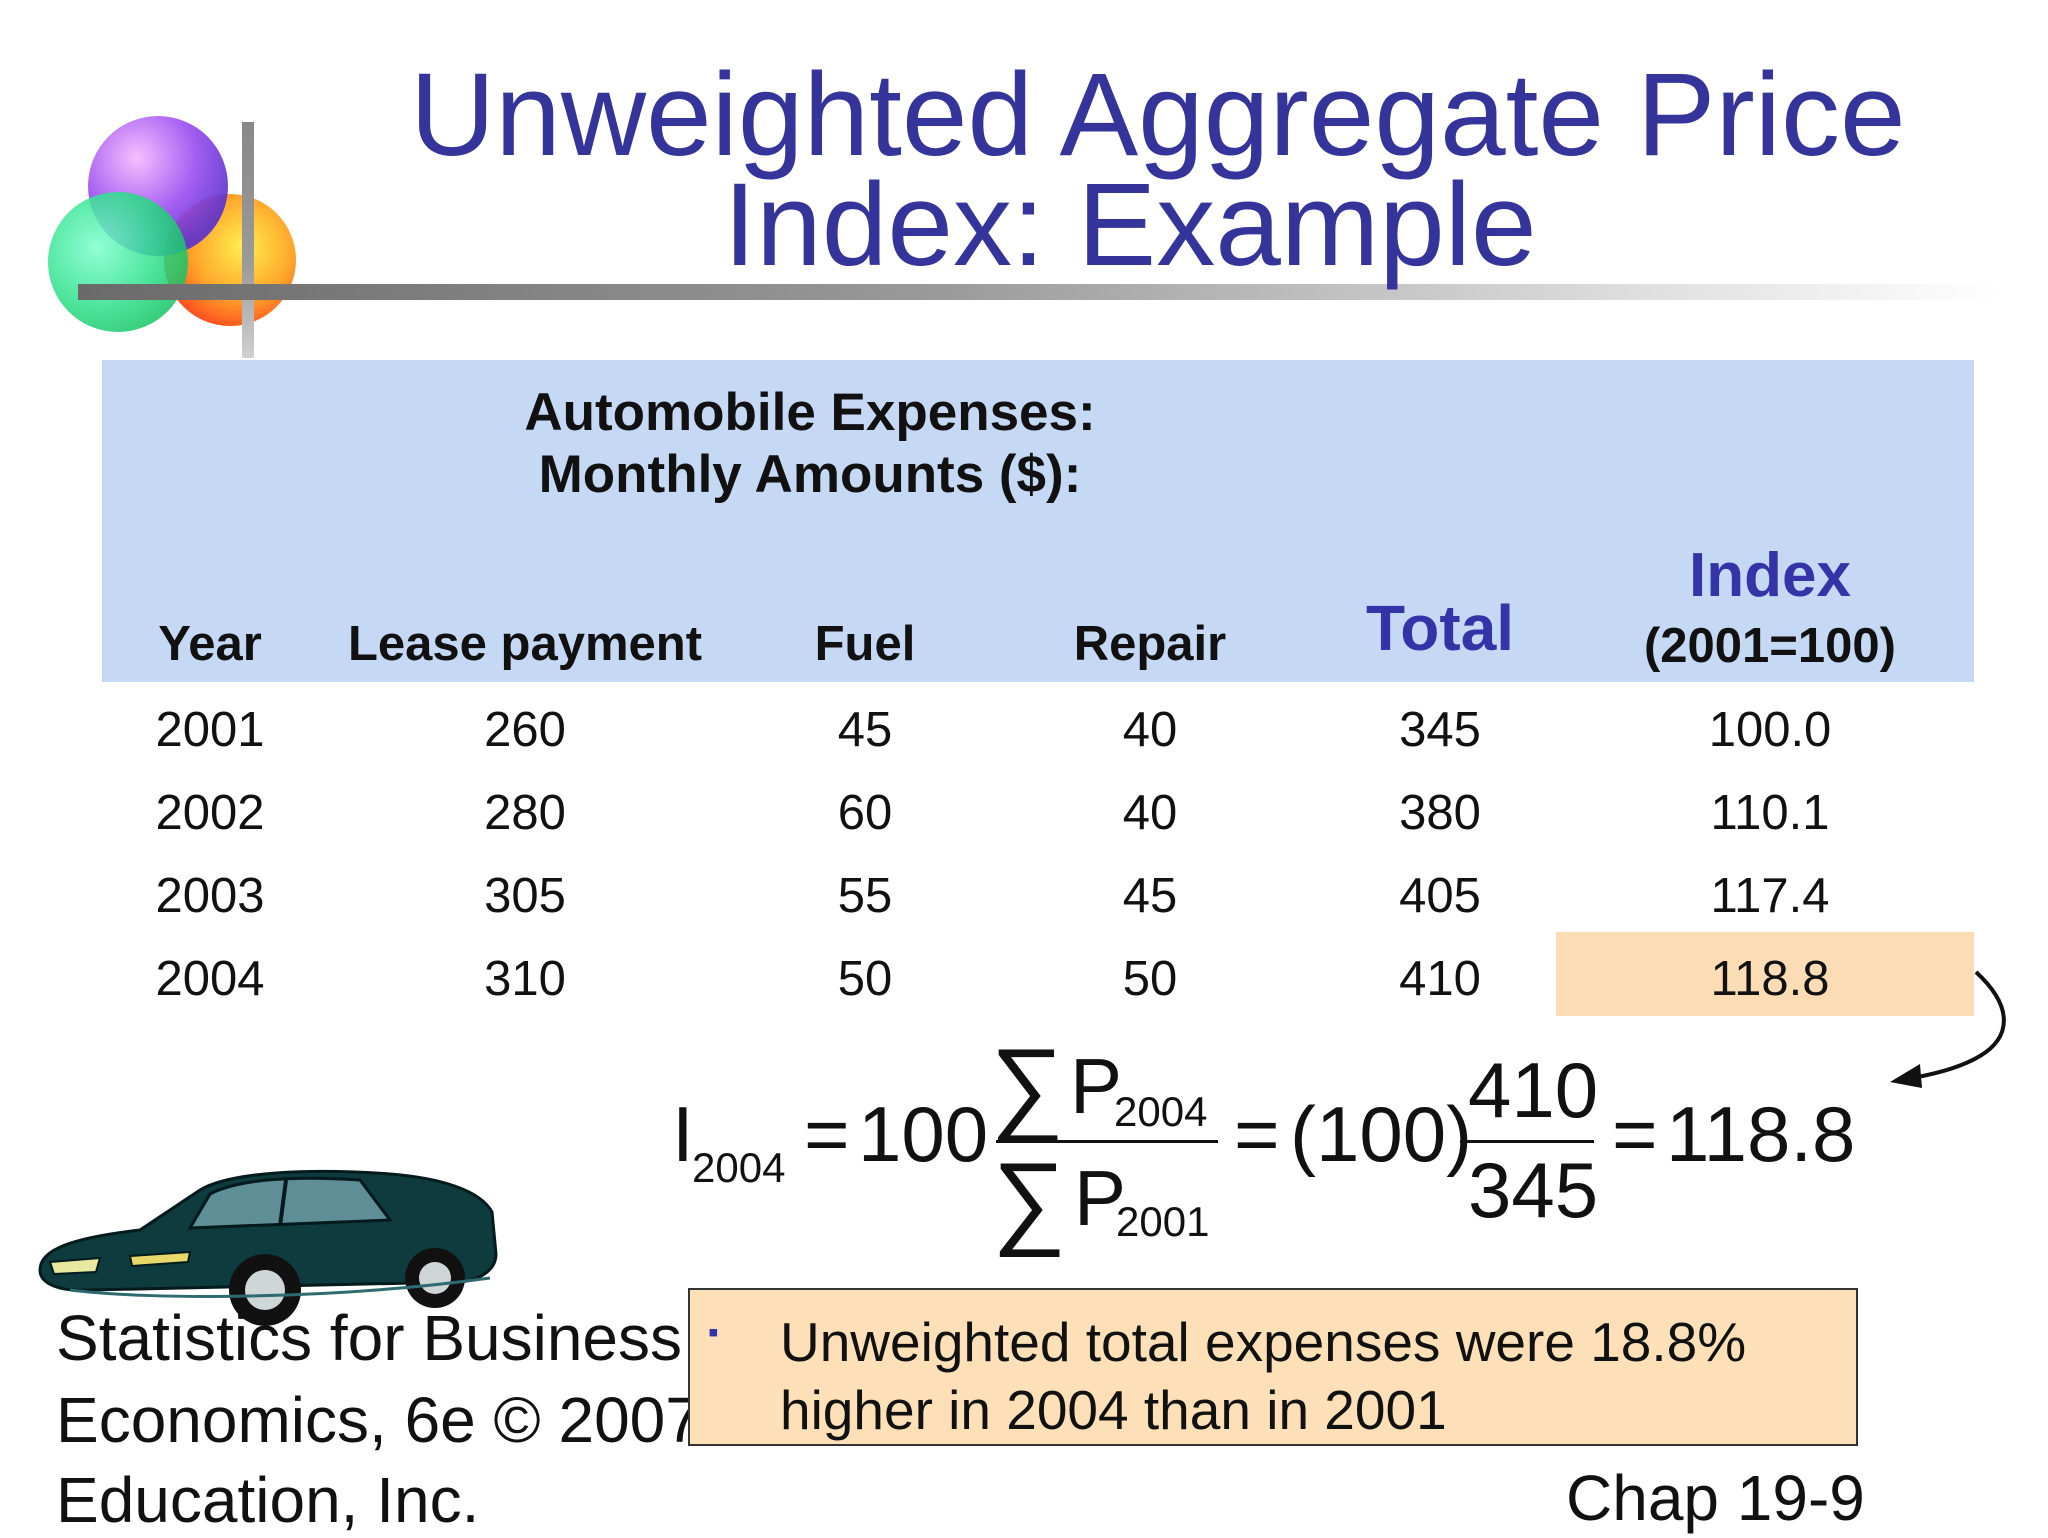 This screenshot has width=2048, height=1538. I want to click on footer-line-3: Education, Inc., so click(268, 1500).